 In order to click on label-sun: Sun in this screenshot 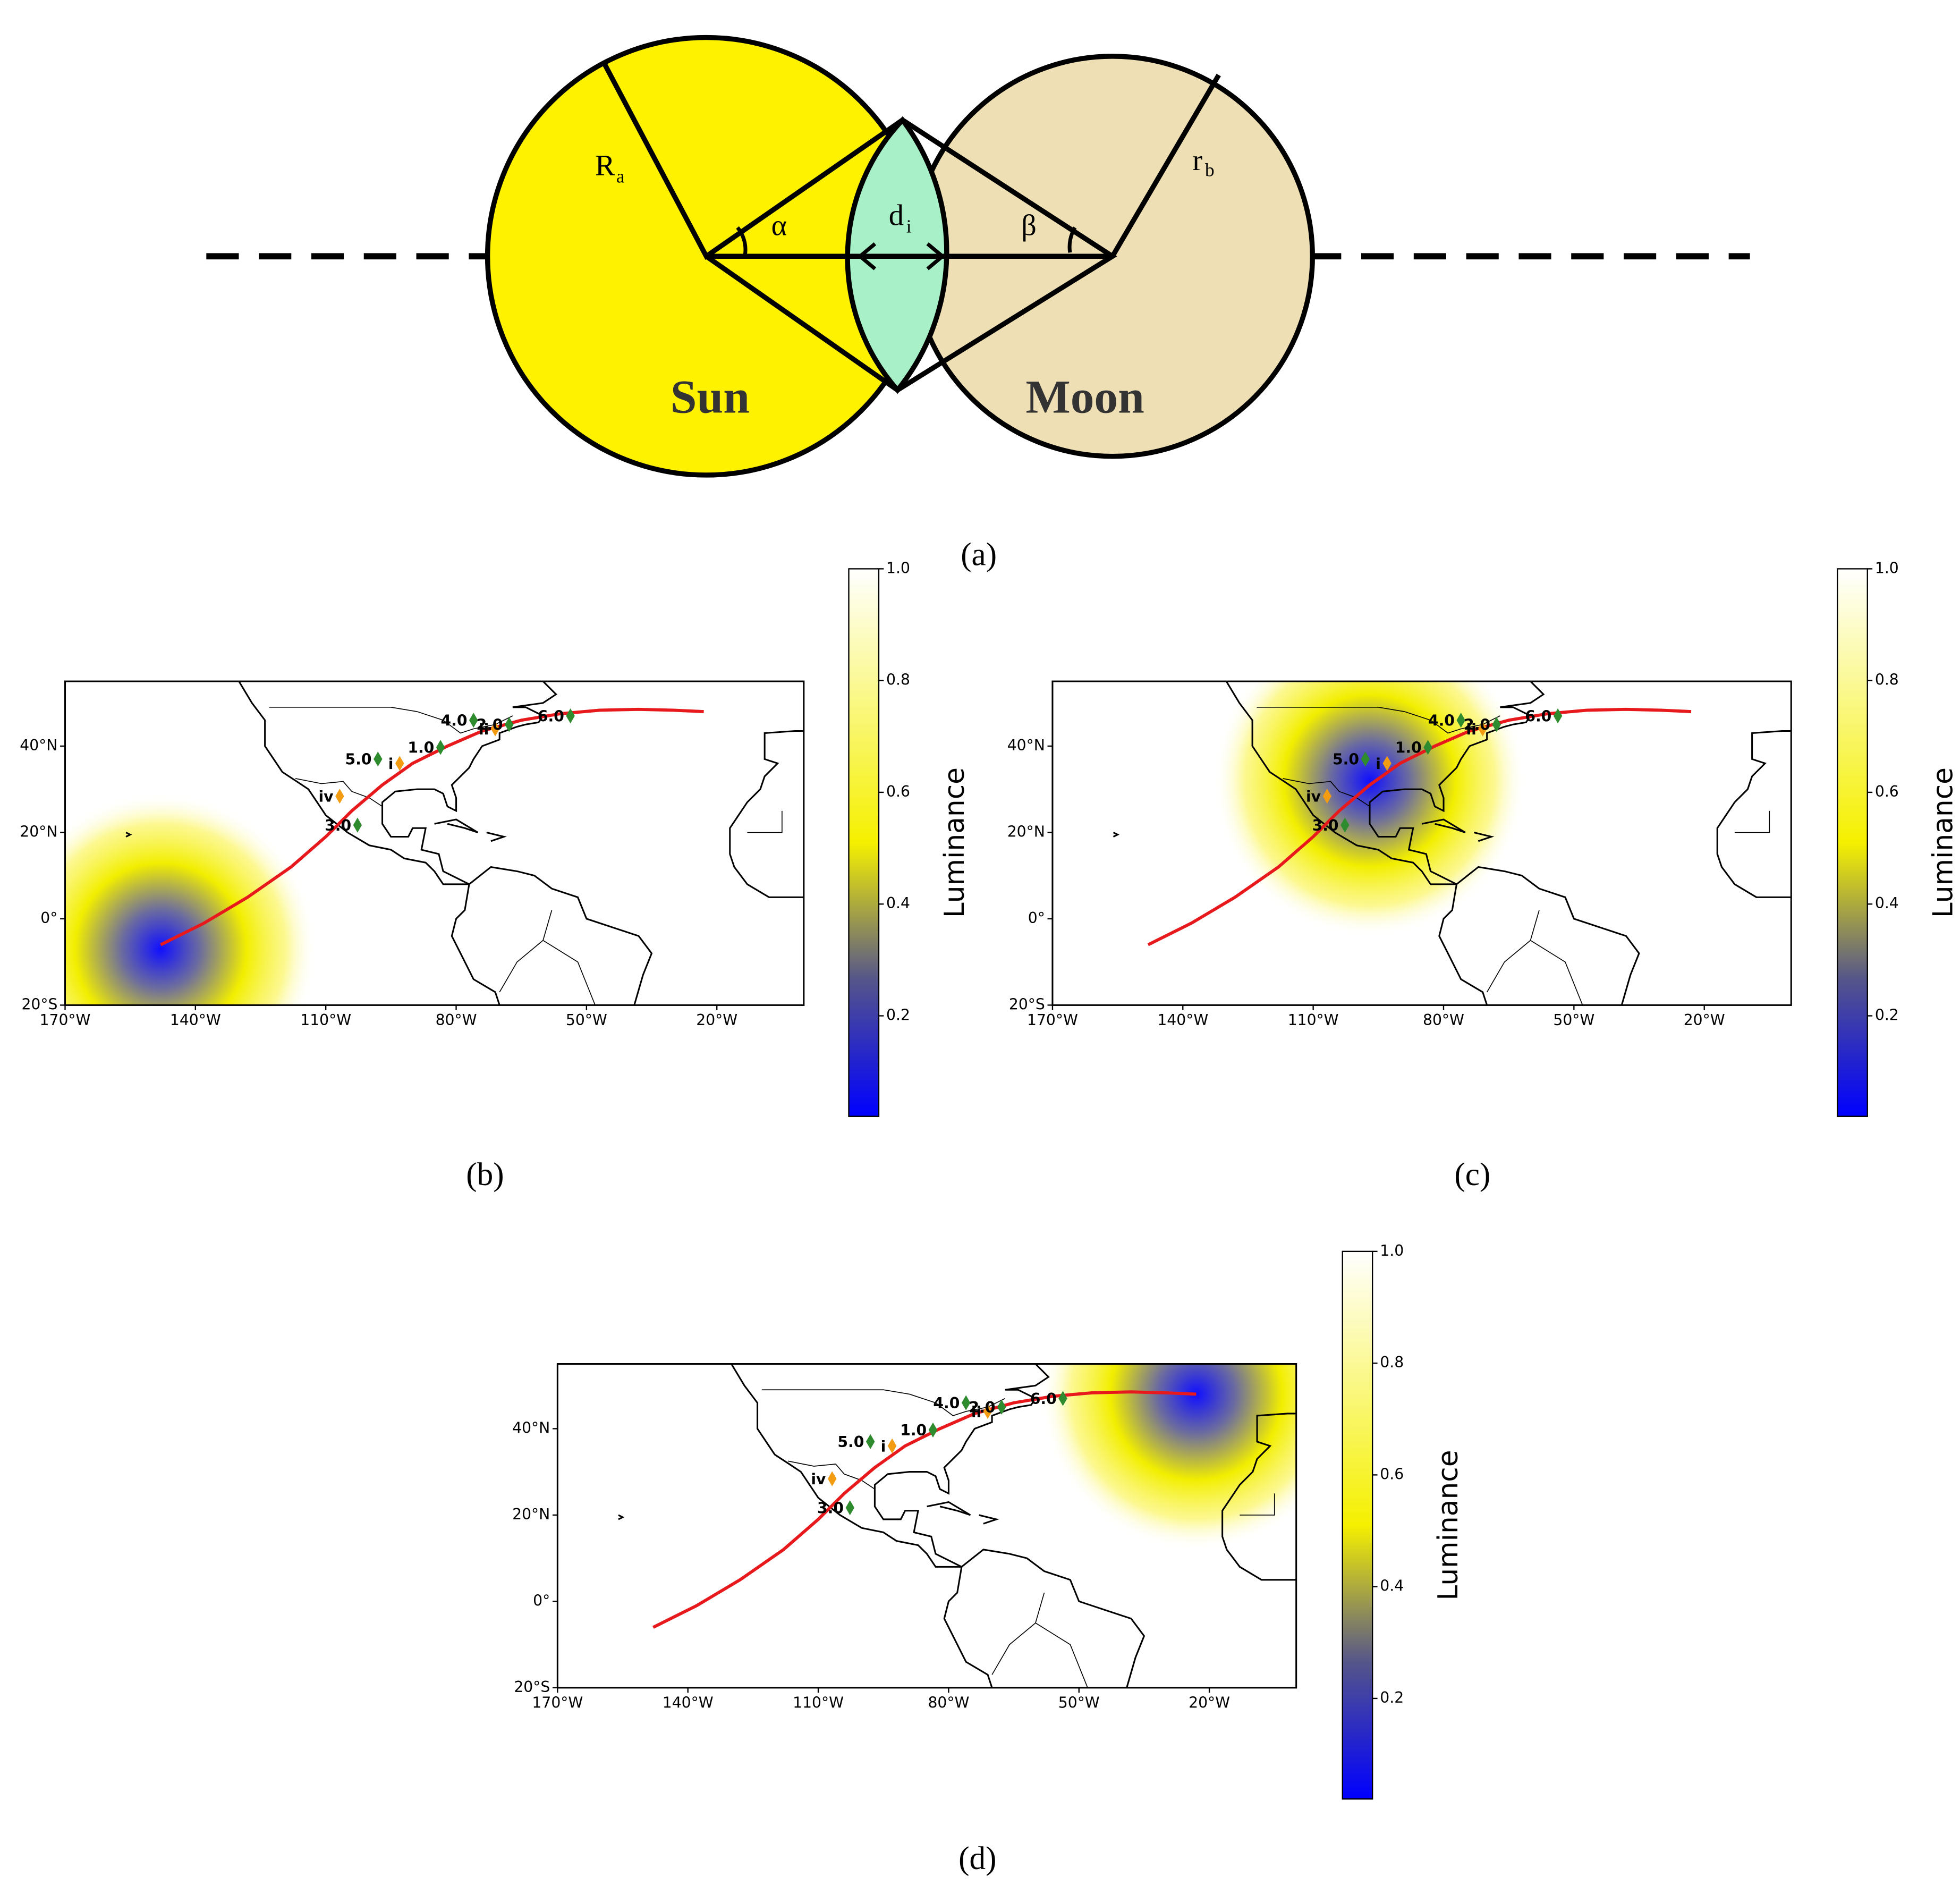, I will do `click(710, 396)`.